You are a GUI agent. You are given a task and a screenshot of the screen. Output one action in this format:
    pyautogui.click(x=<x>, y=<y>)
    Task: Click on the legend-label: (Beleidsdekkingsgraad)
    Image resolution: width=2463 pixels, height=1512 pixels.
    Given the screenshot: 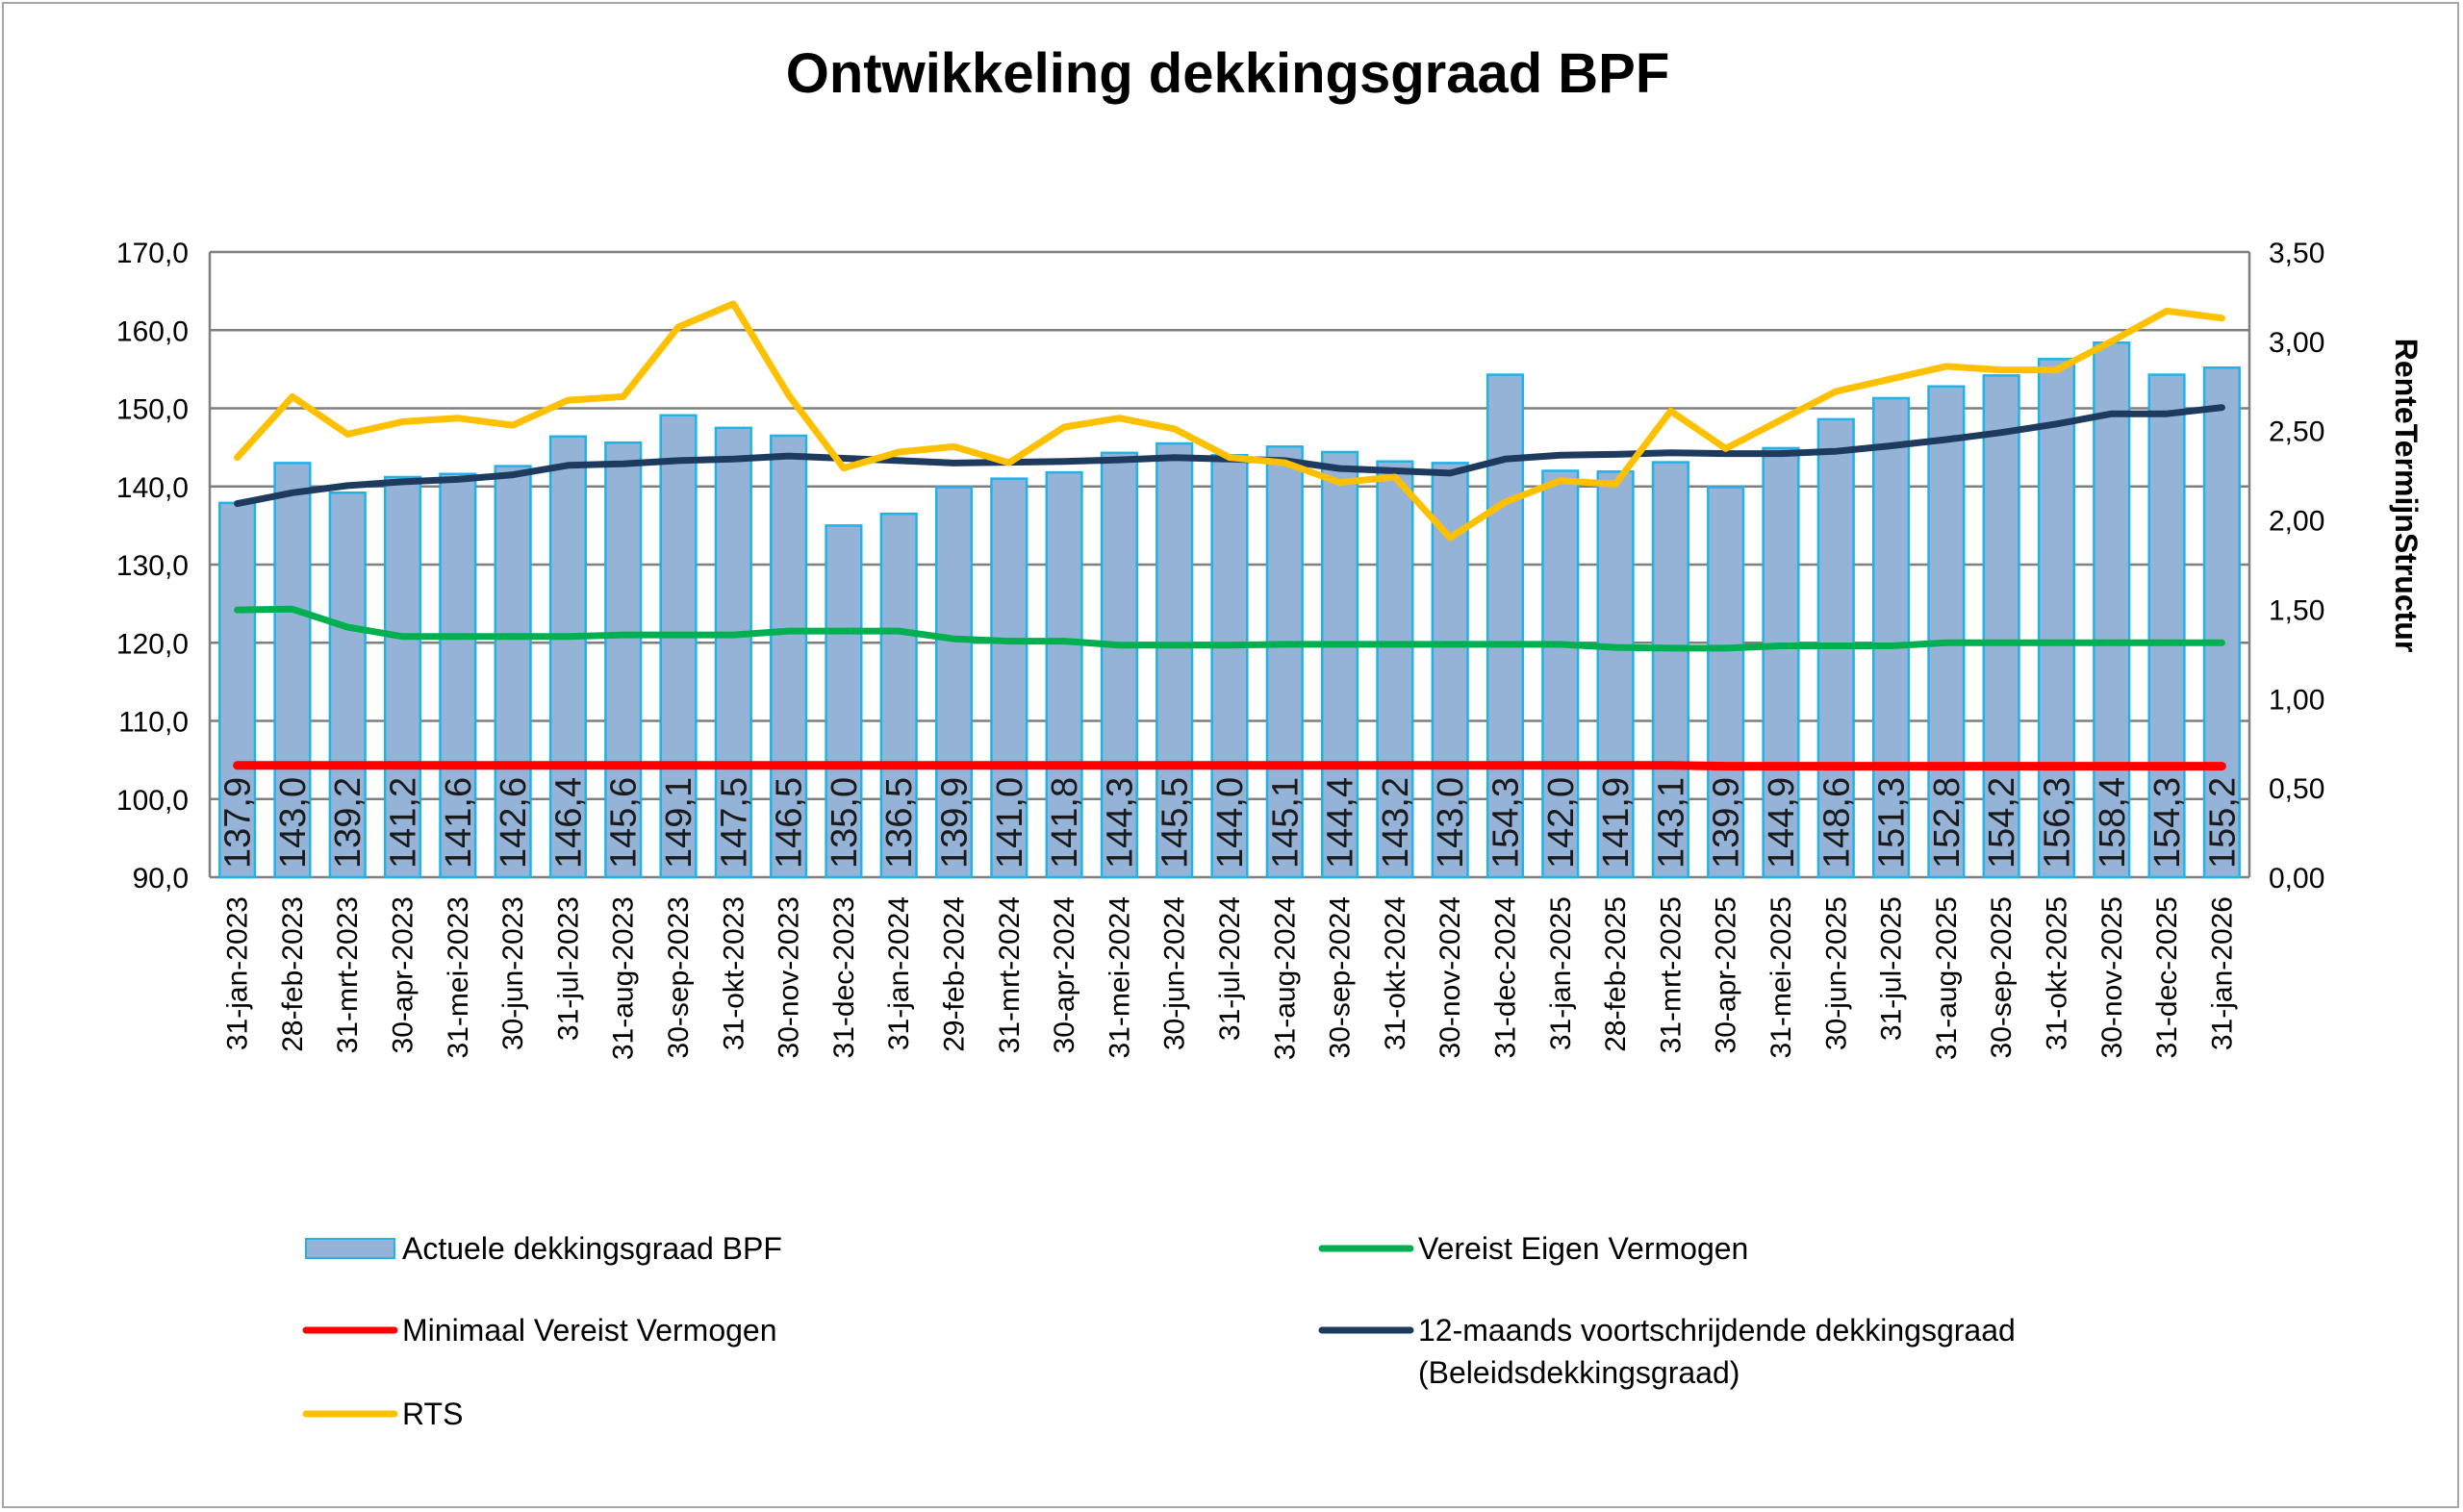 What is the action you would take?
    pyautogui.click(x=1578, y=1373)
    